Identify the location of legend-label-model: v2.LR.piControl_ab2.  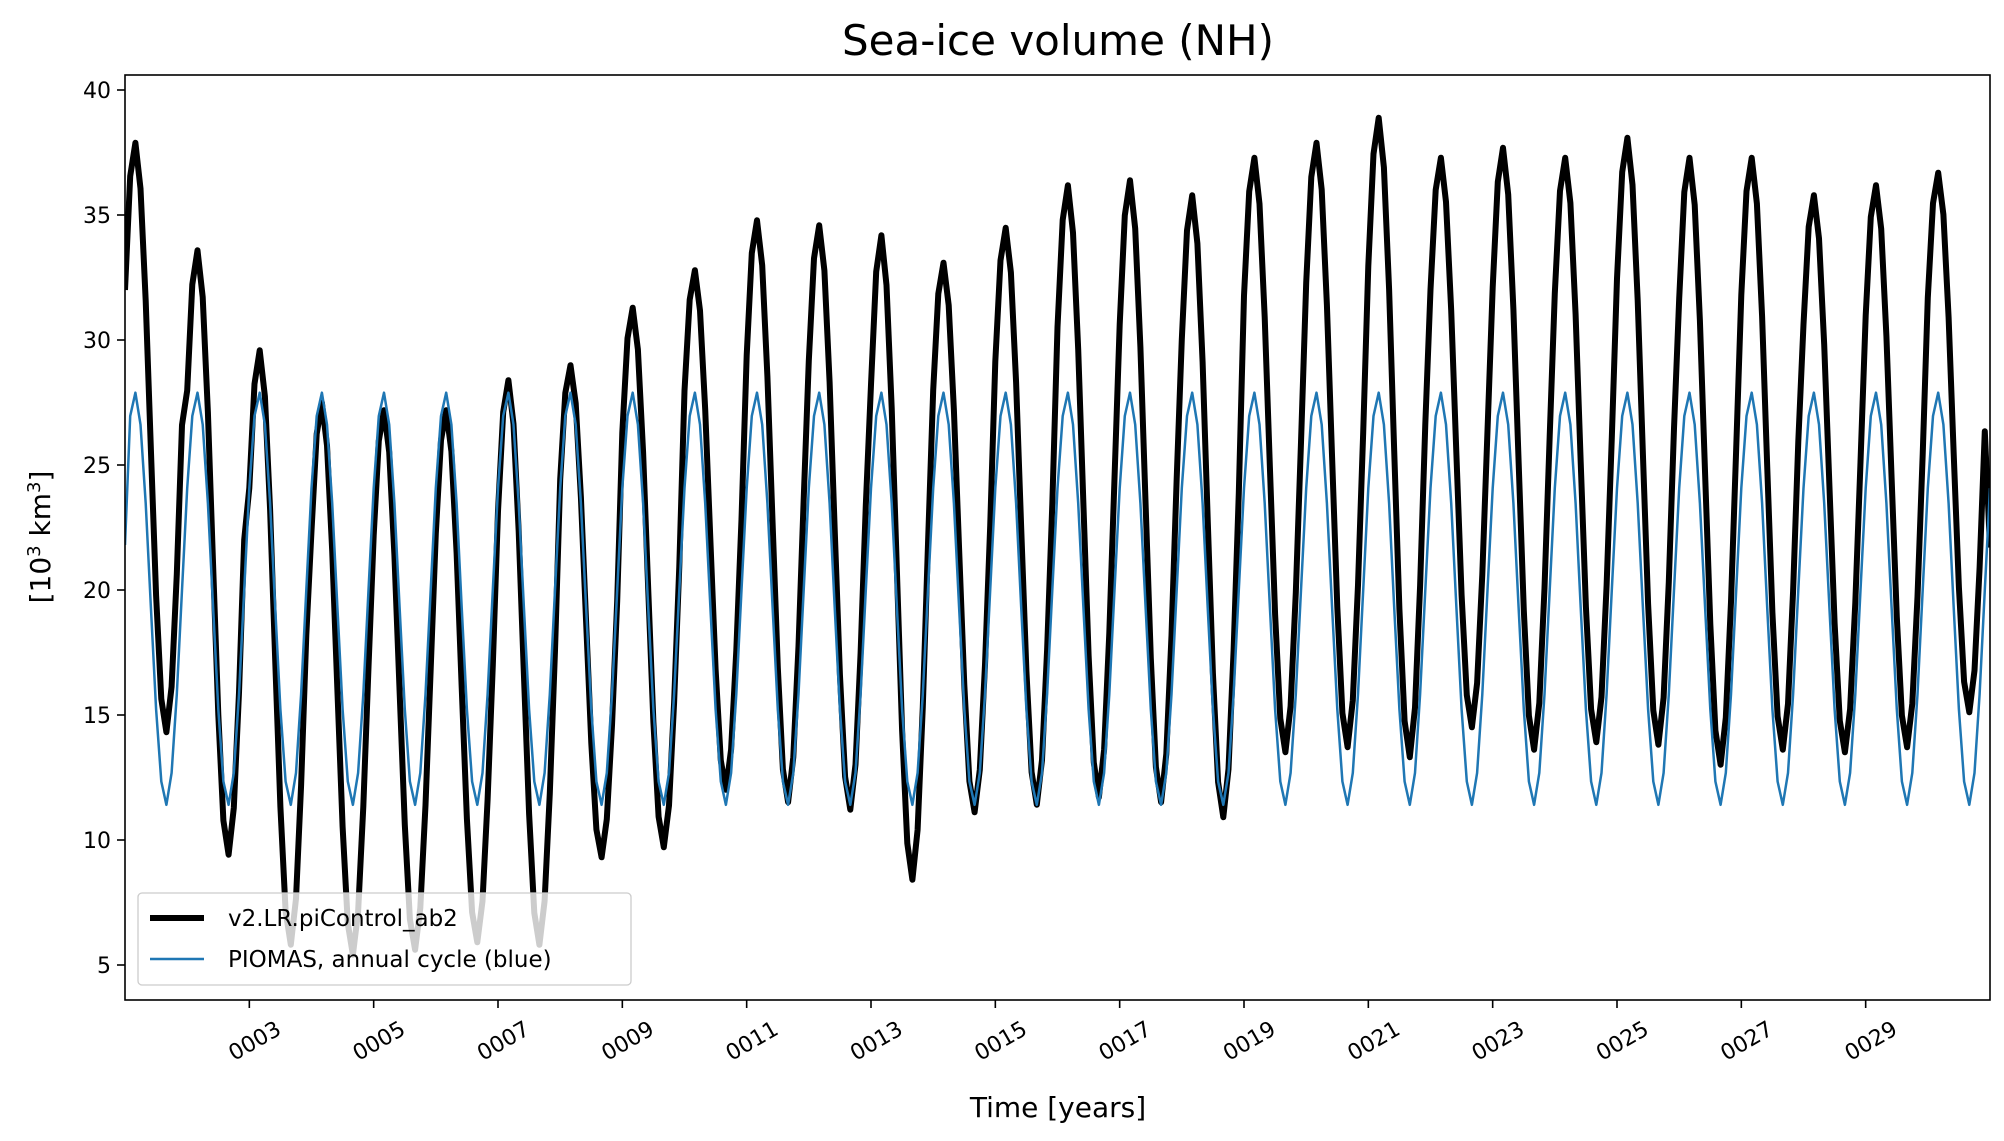
(343, 919).